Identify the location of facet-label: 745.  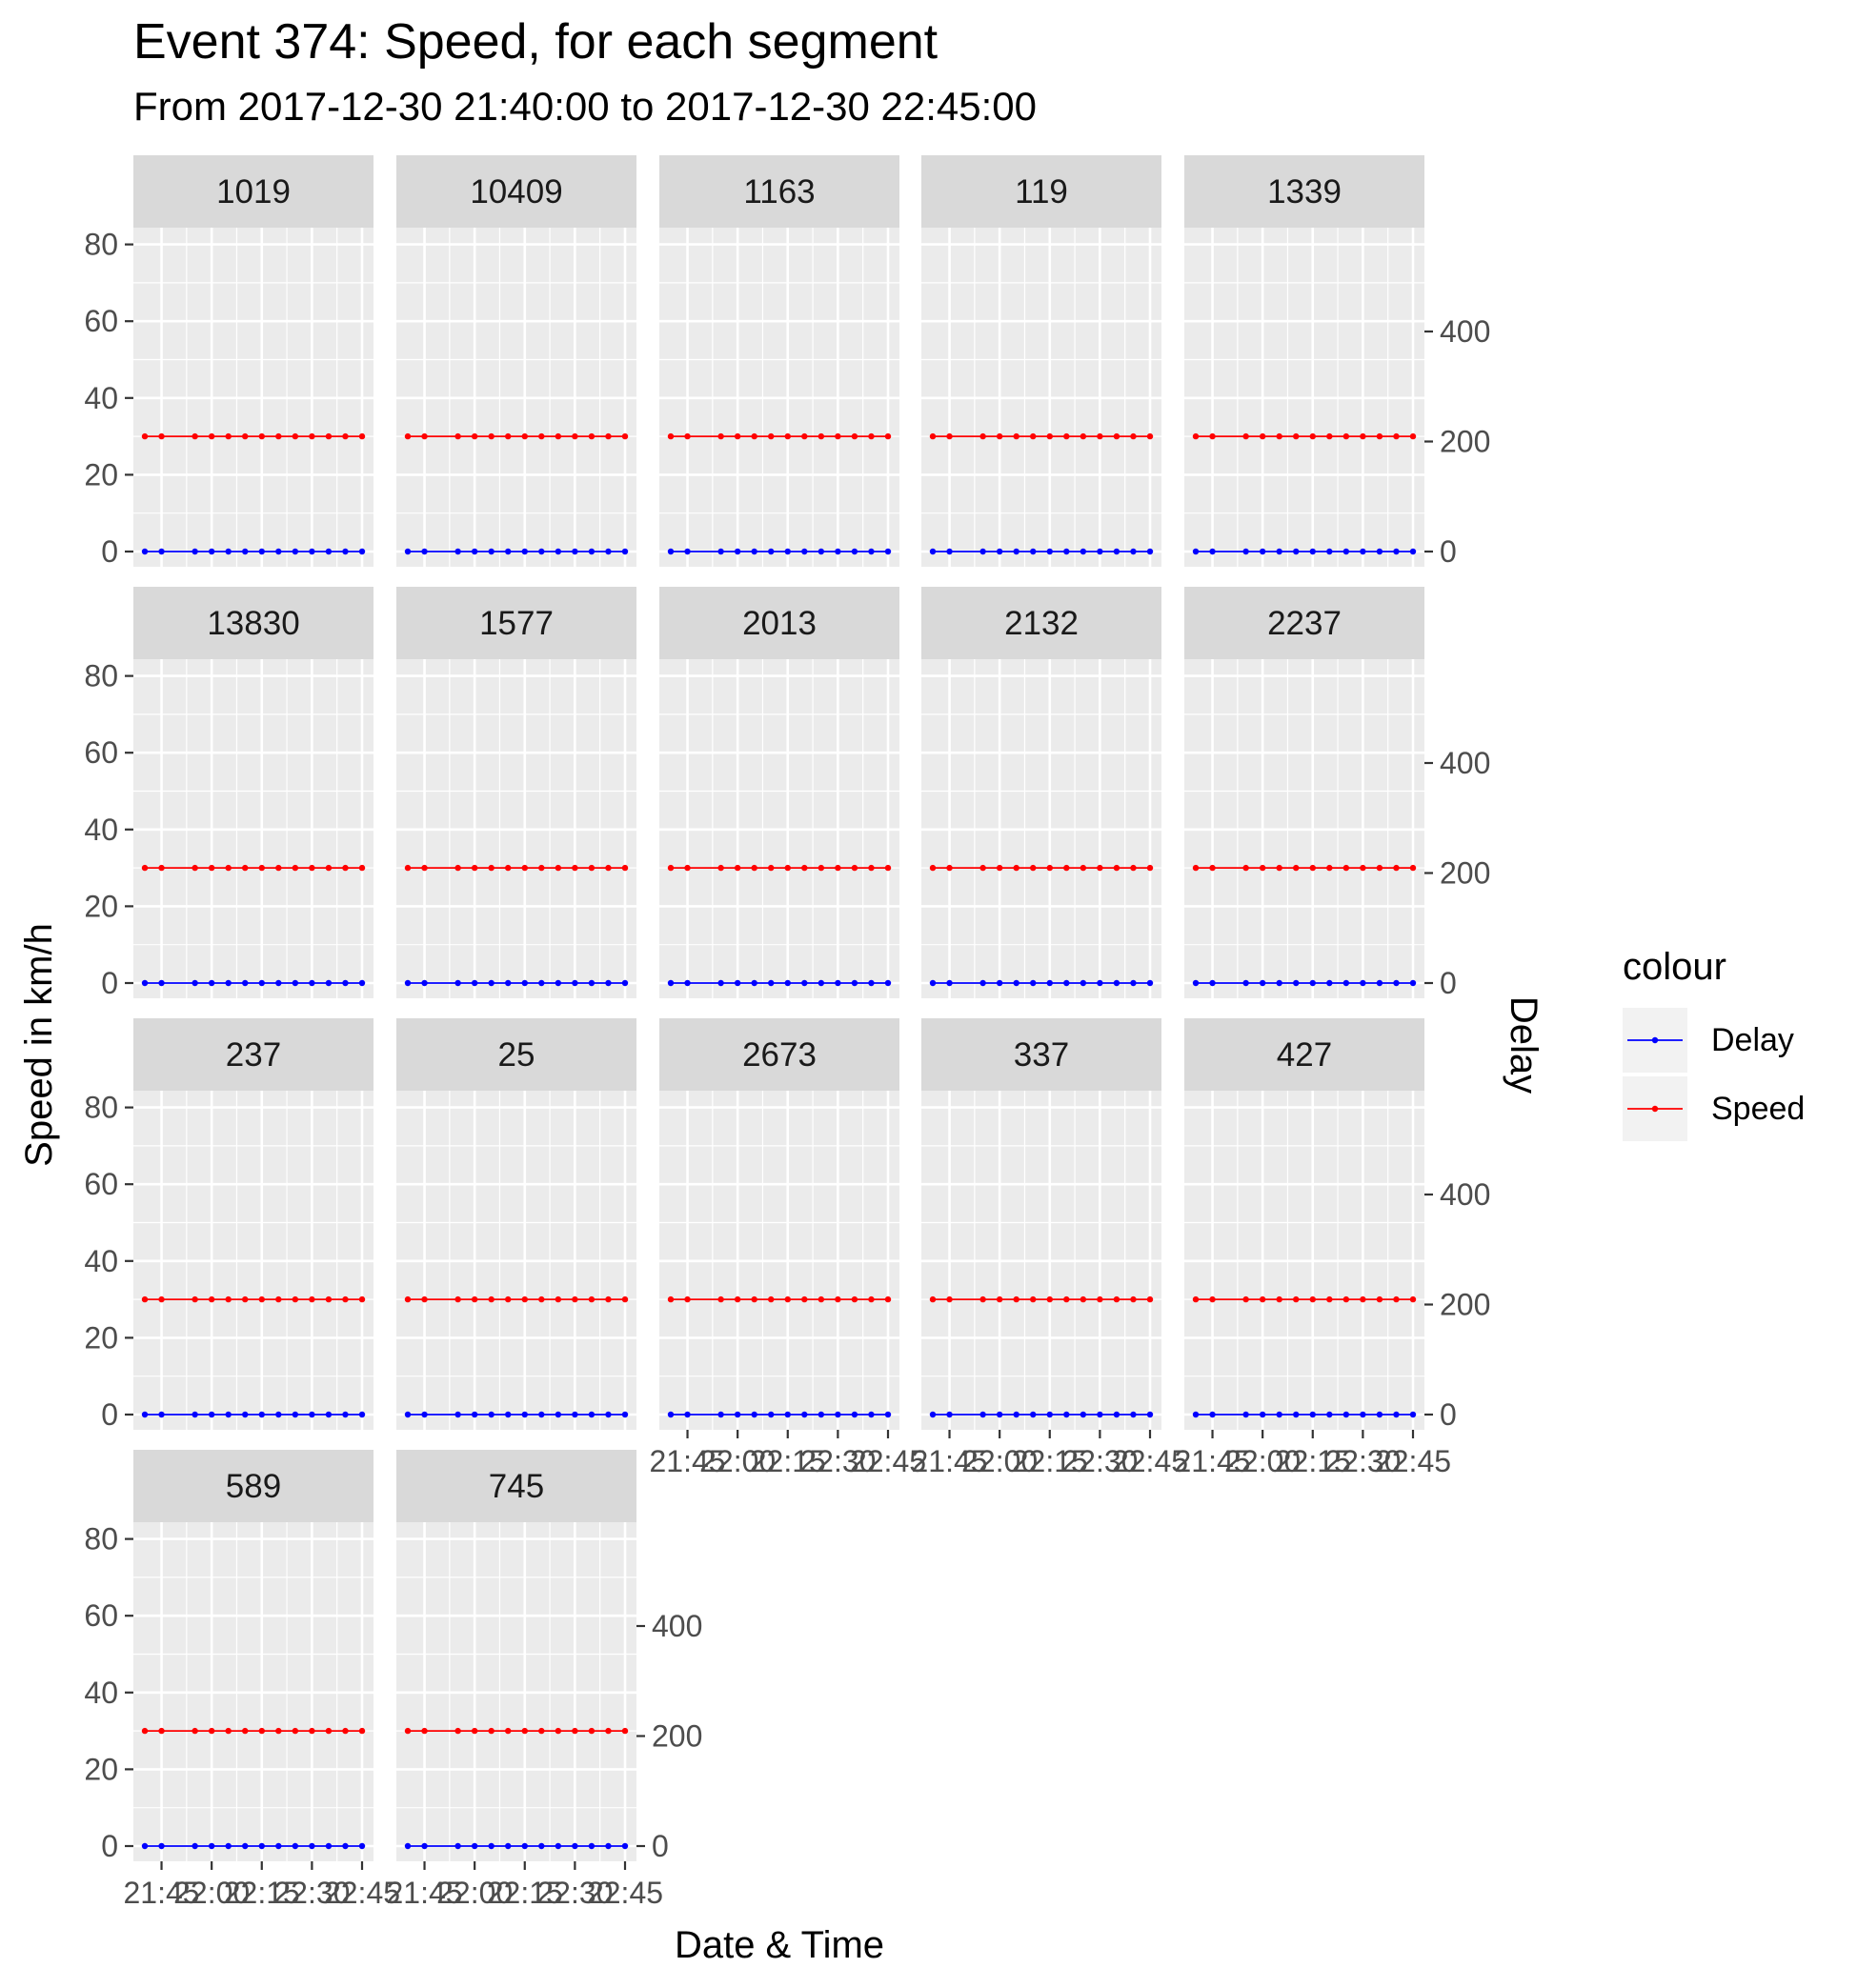
(516, 1487).